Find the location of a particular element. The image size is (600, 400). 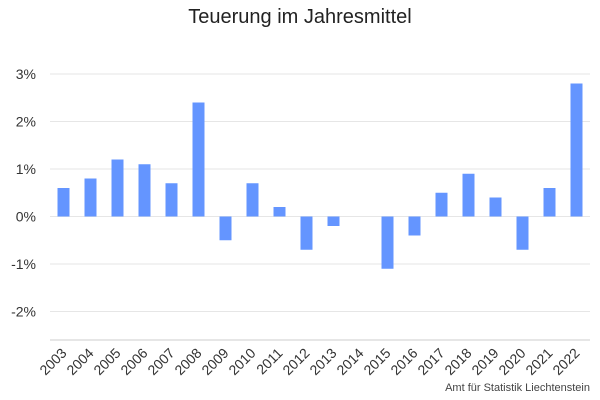

x-tick-label: 2020 is located at coordinates (511, 361).